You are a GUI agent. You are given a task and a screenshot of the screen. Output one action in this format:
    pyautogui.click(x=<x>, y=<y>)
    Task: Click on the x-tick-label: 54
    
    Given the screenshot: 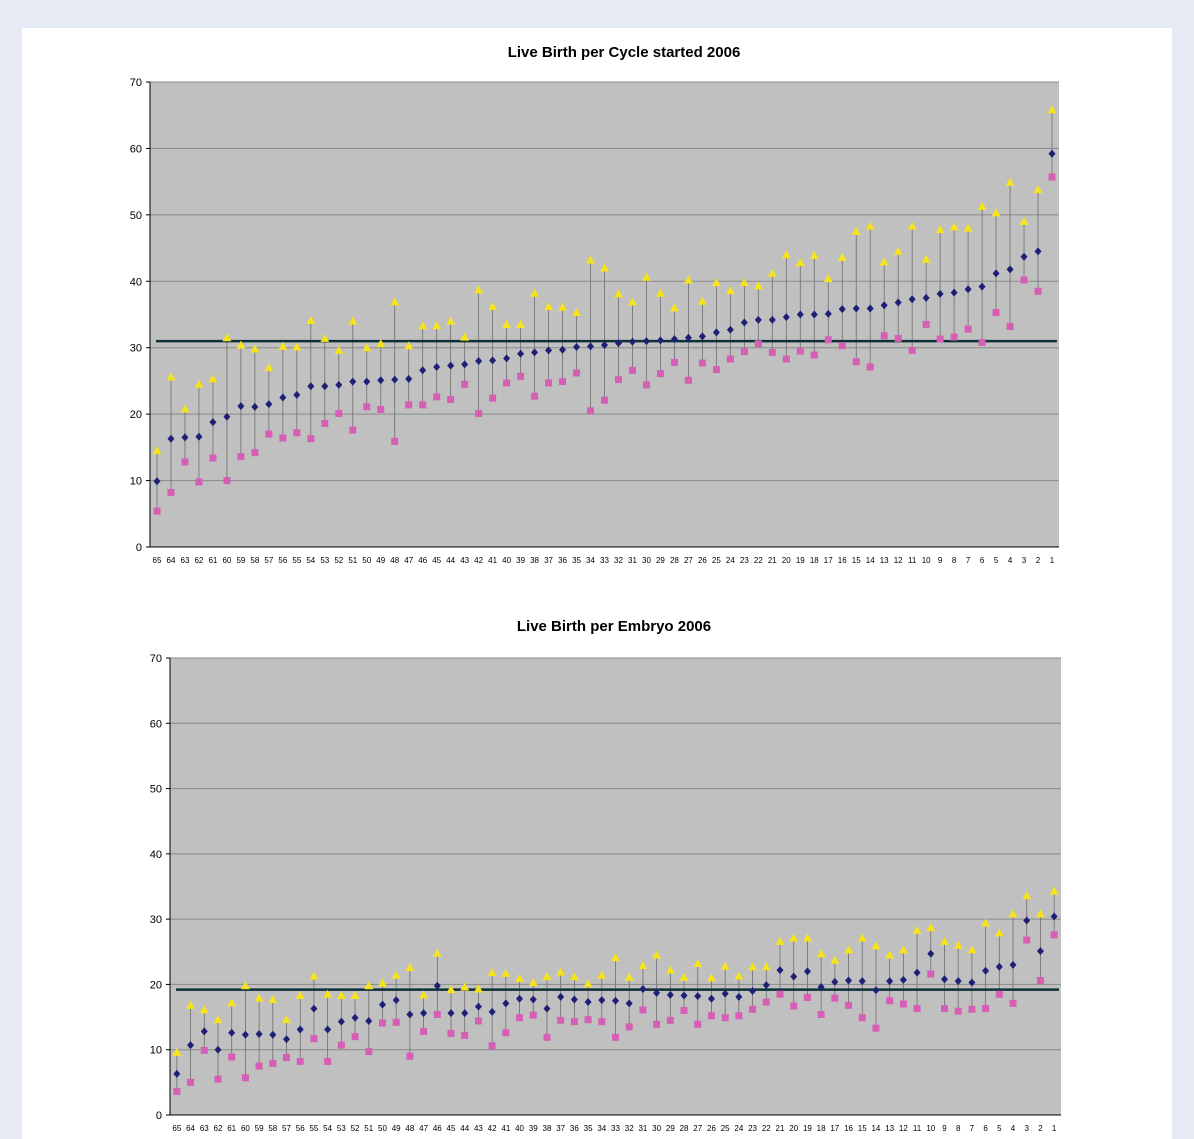 What is the action you would take?
    pyautogui.click(x=327, y=1128)
    